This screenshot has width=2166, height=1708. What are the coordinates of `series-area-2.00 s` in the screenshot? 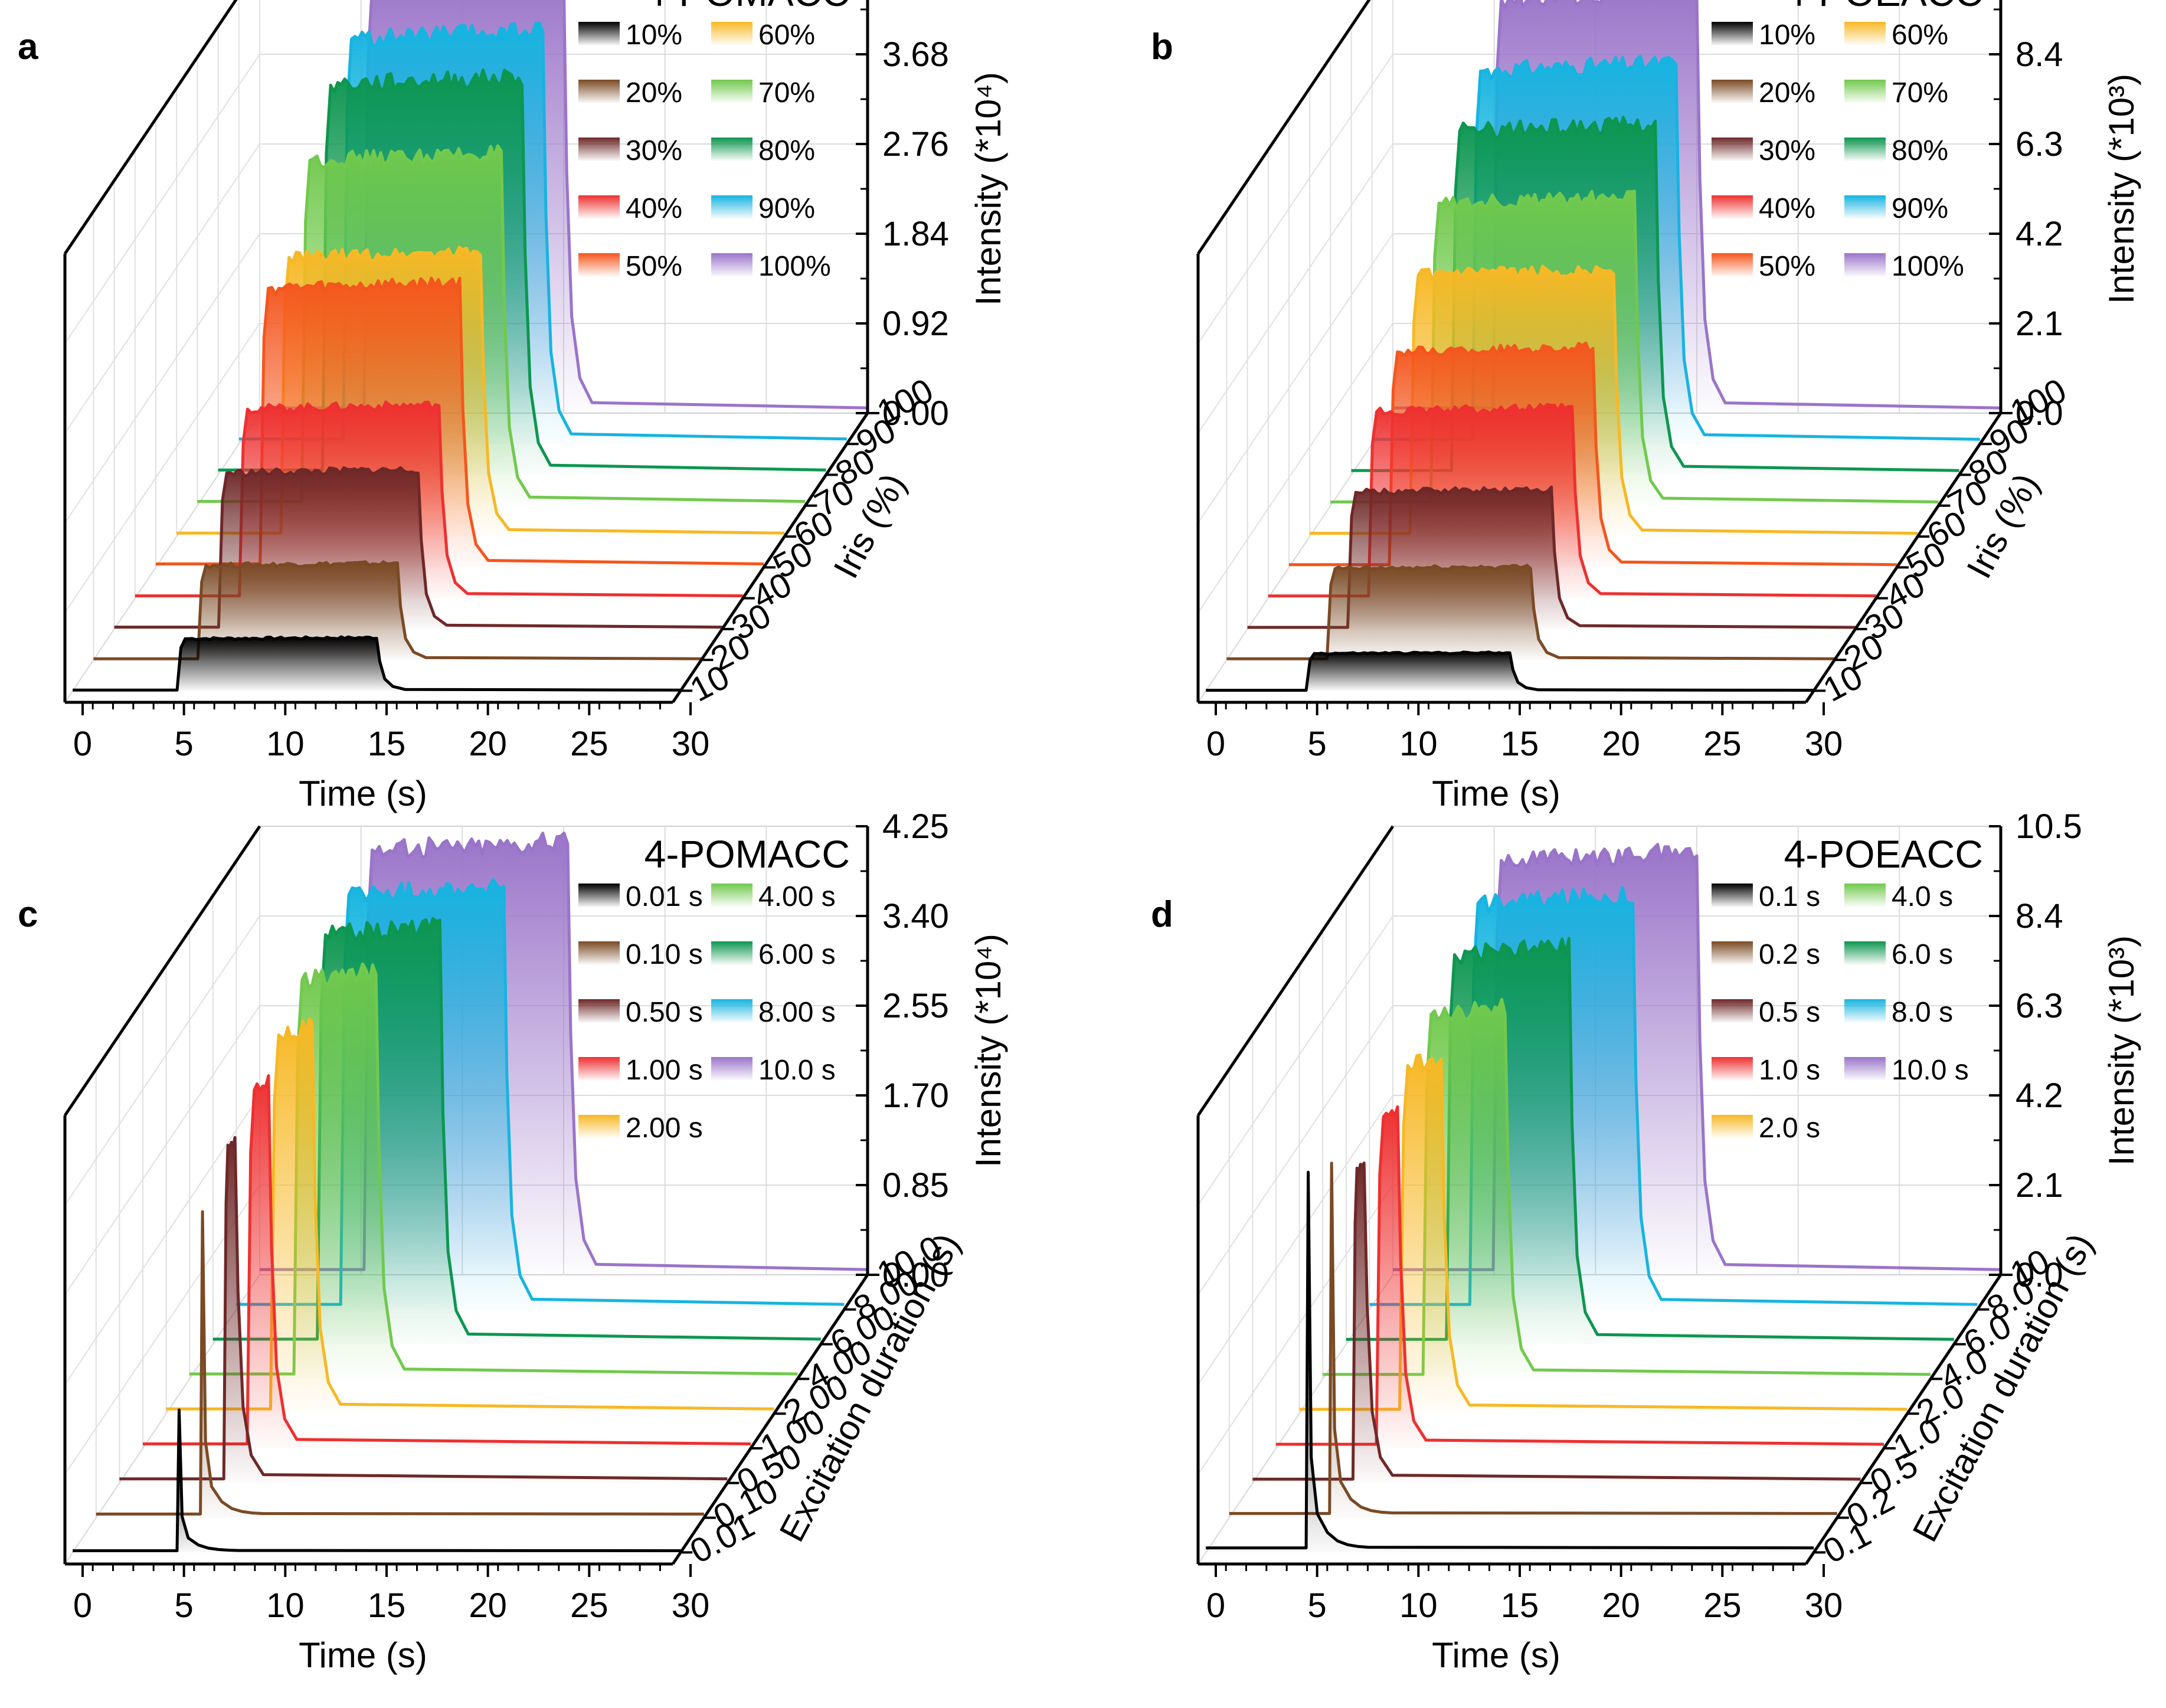 It's located at (470, 1217).